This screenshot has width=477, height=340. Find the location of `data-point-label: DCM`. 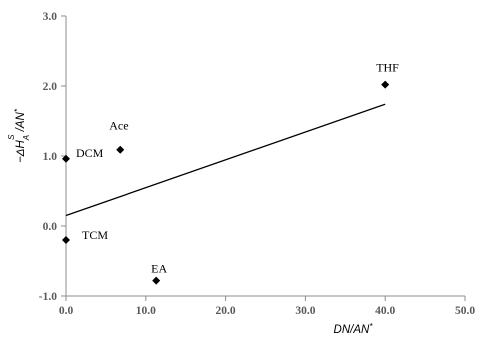

data-point-label: DCM is located at coordinates (90, 153).